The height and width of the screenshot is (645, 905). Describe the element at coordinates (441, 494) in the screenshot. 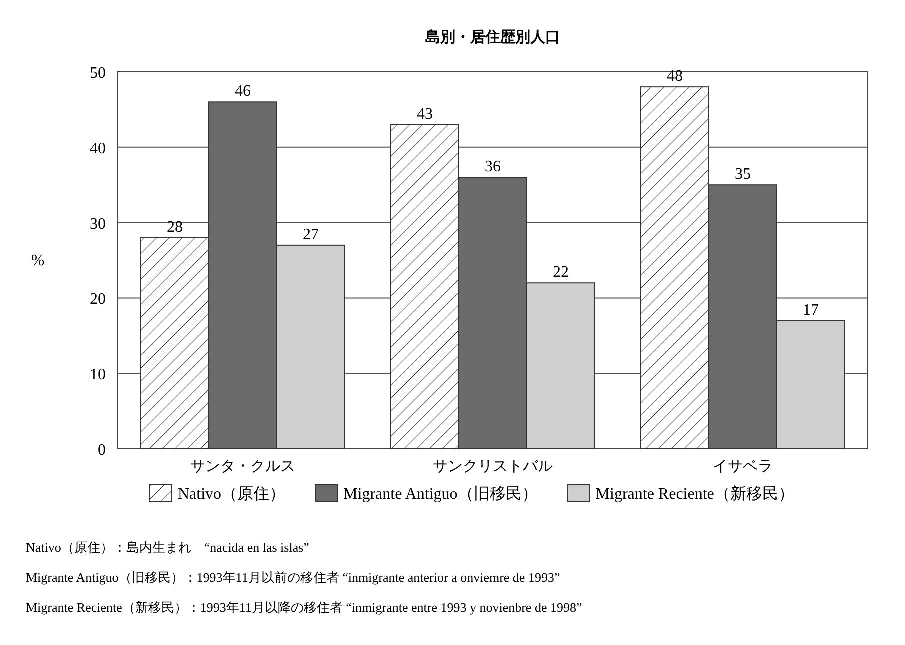

I see `legend-label: Migrante Antiguo（旧移民）` at that location.